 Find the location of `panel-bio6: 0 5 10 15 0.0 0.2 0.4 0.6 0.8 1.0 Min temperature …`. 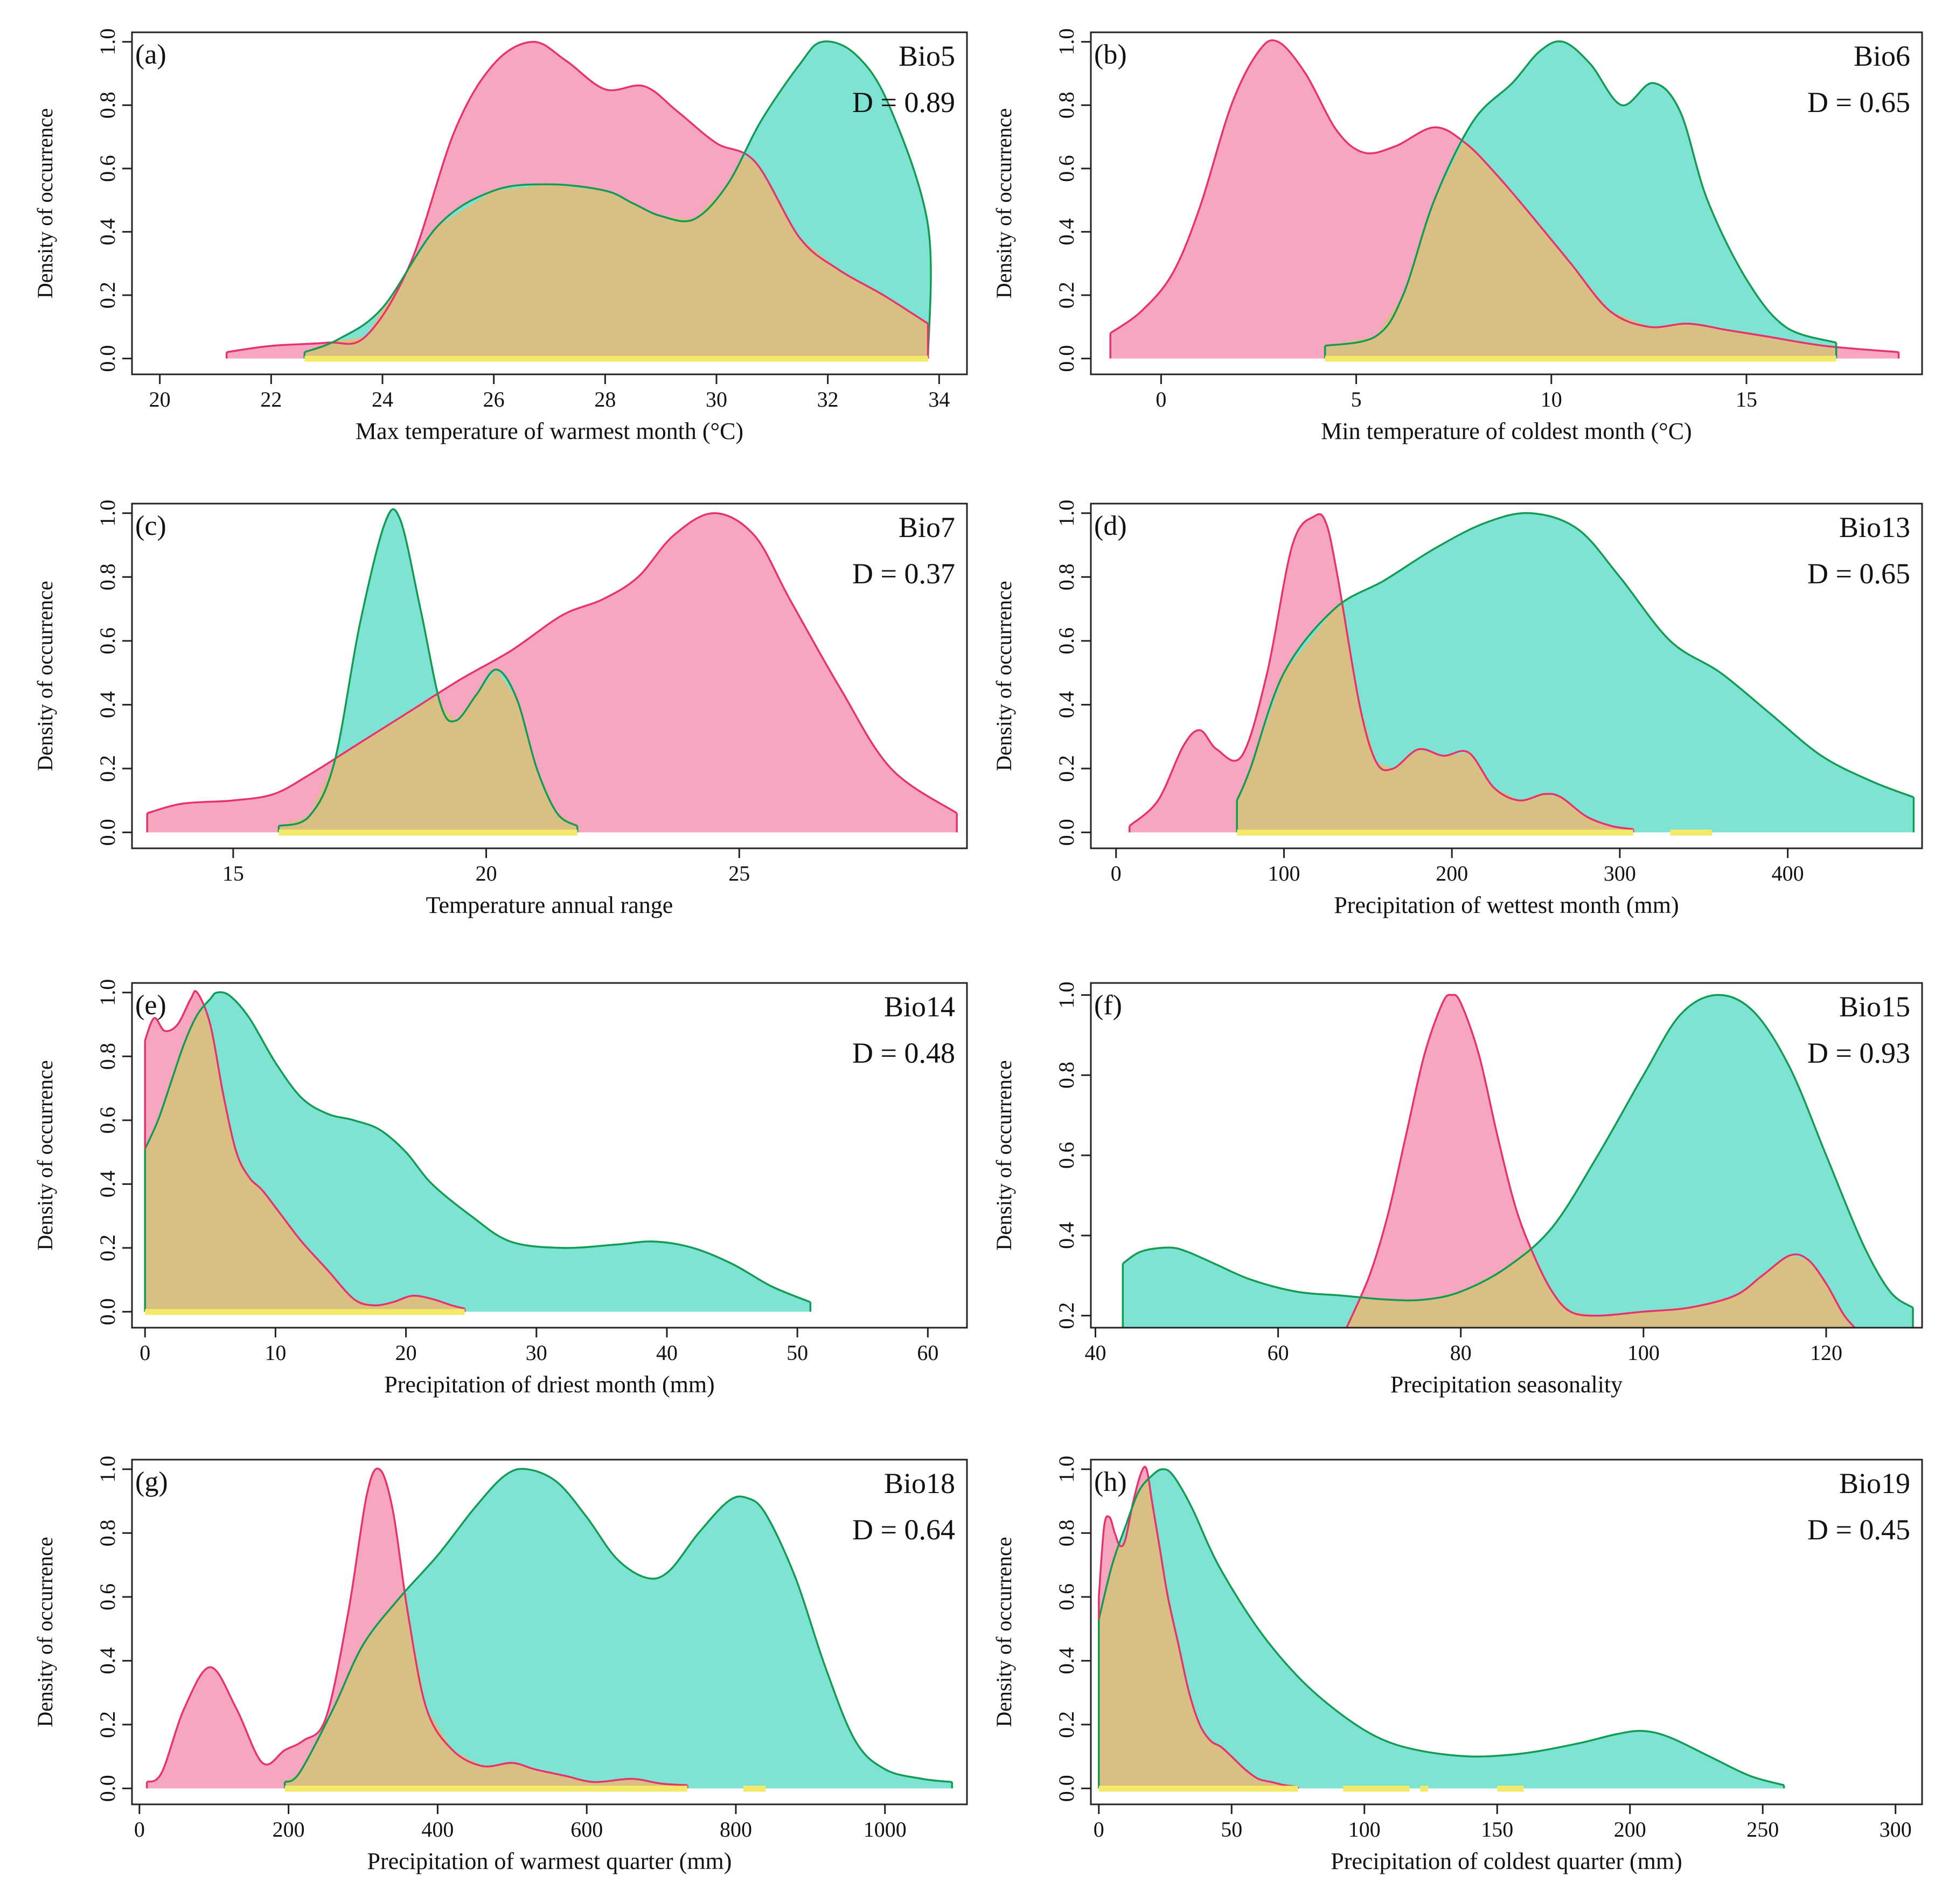

panel-bio6: 0 5 10 15 0.0 0.2 0.4 0.6 0.8 1.0 Min temperature … is located at coordinates (1457, 237).